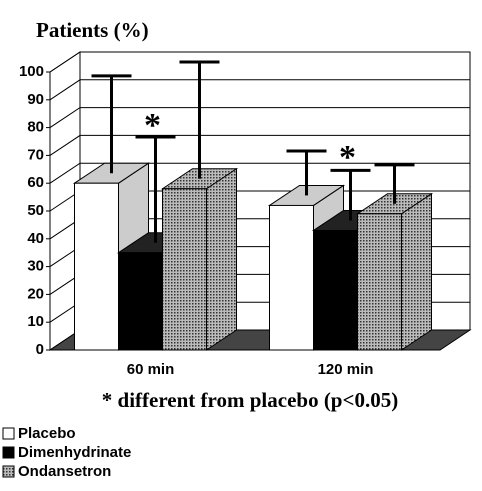 The image size is (482, 491). What do you see at coordinates (92, 30) in the screenshot?
I see `chart-title: Patients (%)` at bounding box center [92, 30].